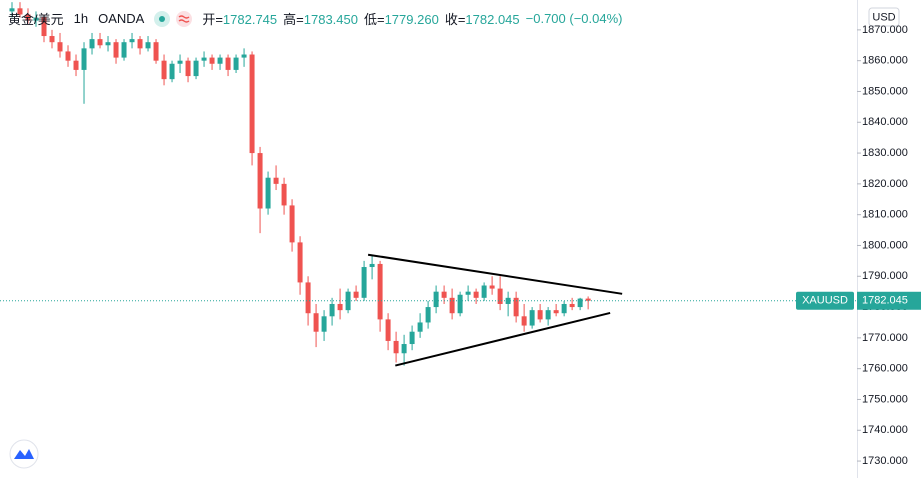 This screenshot has height=478, width=921. I want to click on y-tick-label: 1770.000, so click(885, 338).